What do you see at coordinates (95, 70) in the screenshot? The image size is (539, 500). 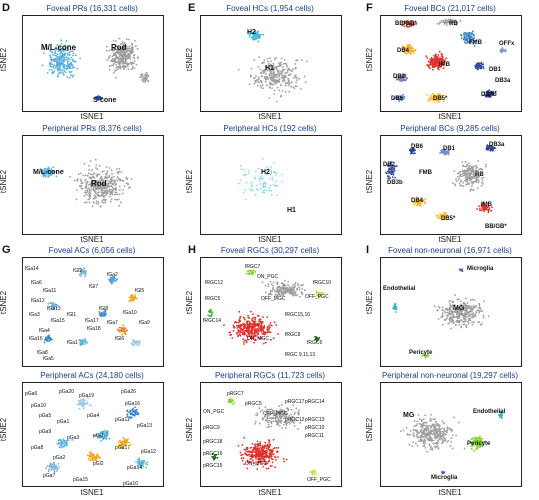 I see `panel-d-top-scatter: M/L-cone Rod S-cone` at bounding box center [95, 70].